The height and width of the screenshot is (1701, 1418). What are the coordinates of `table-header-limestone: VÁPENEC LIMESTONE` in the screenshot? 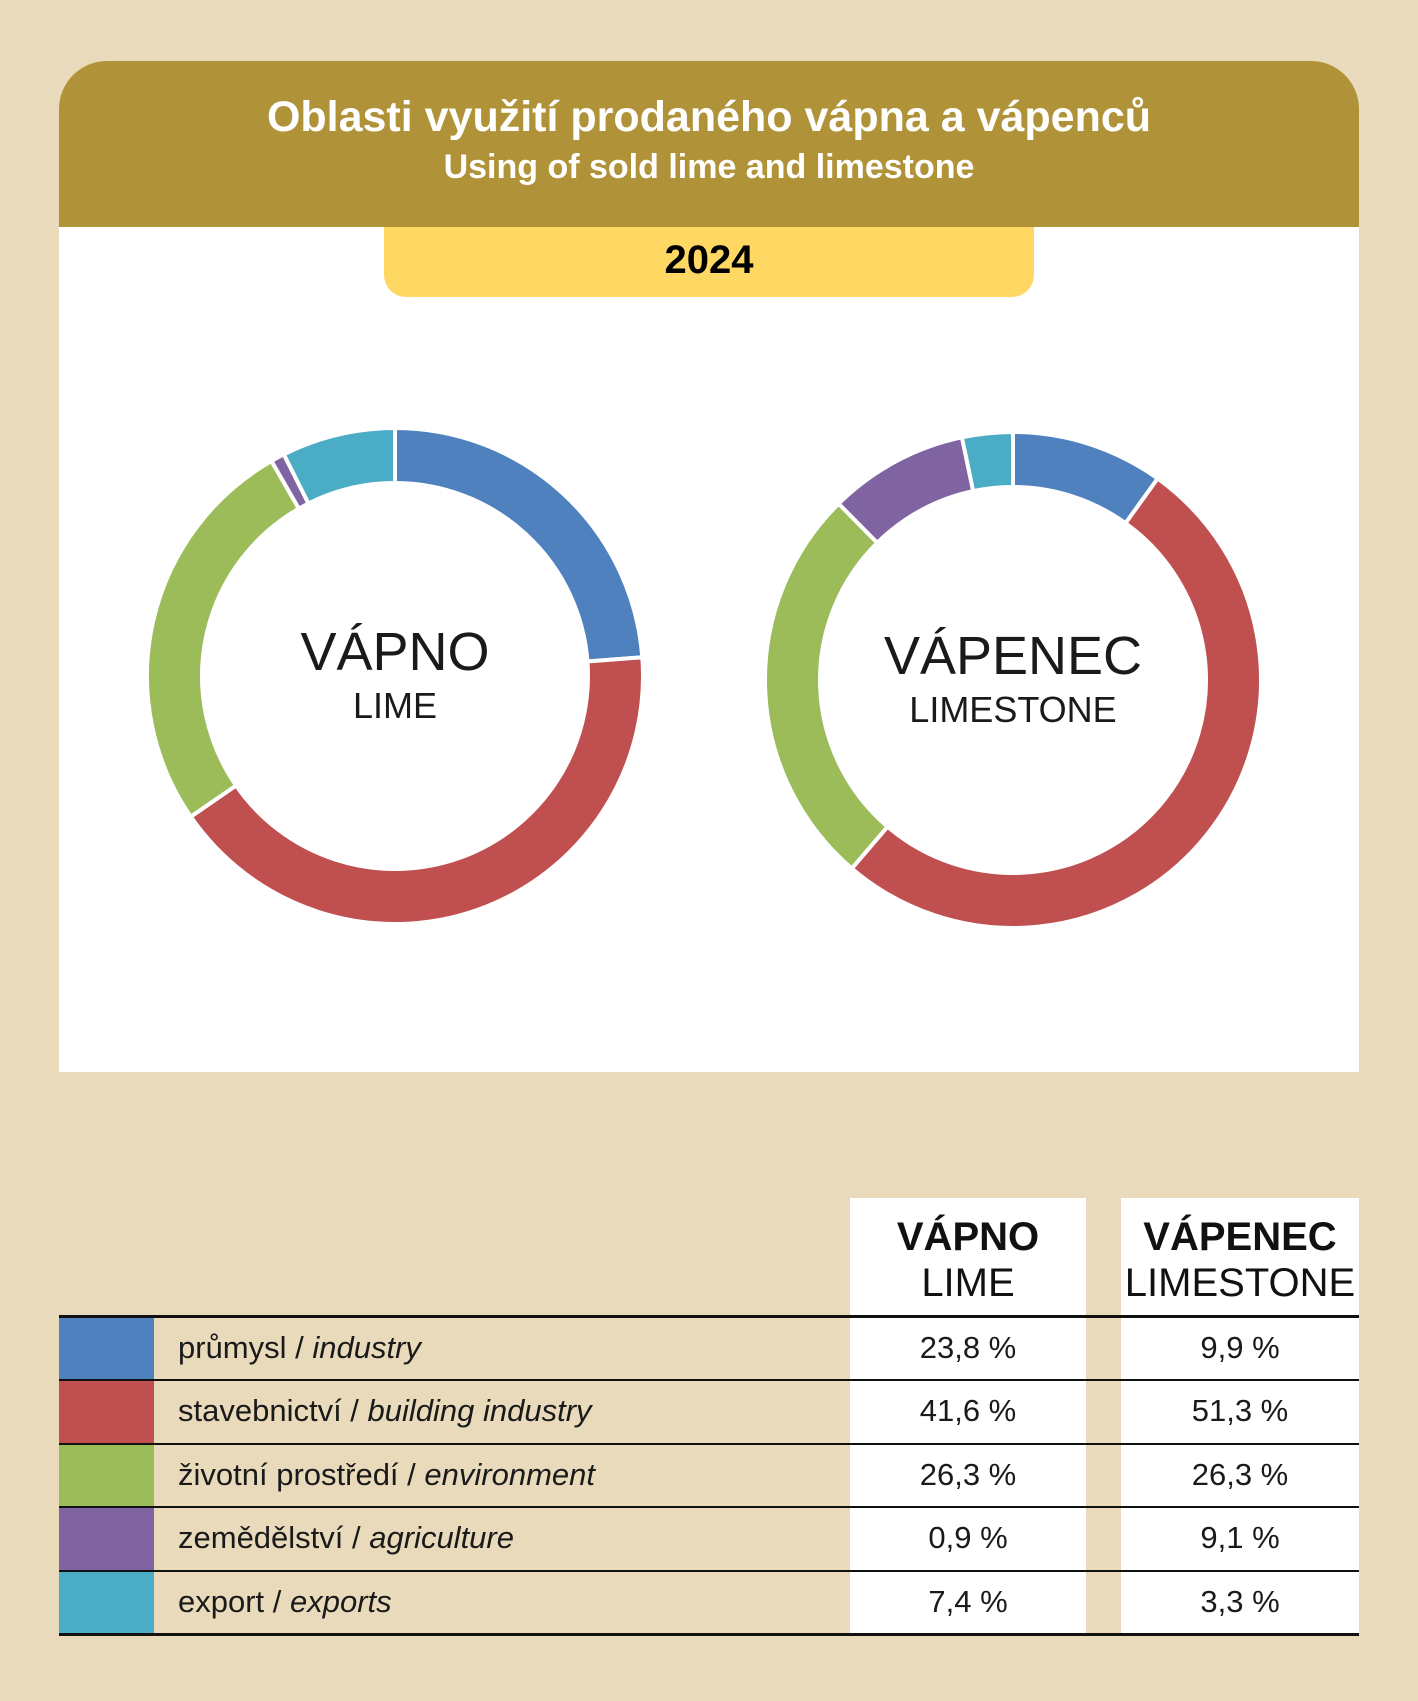 It's located at (1240, 1257).